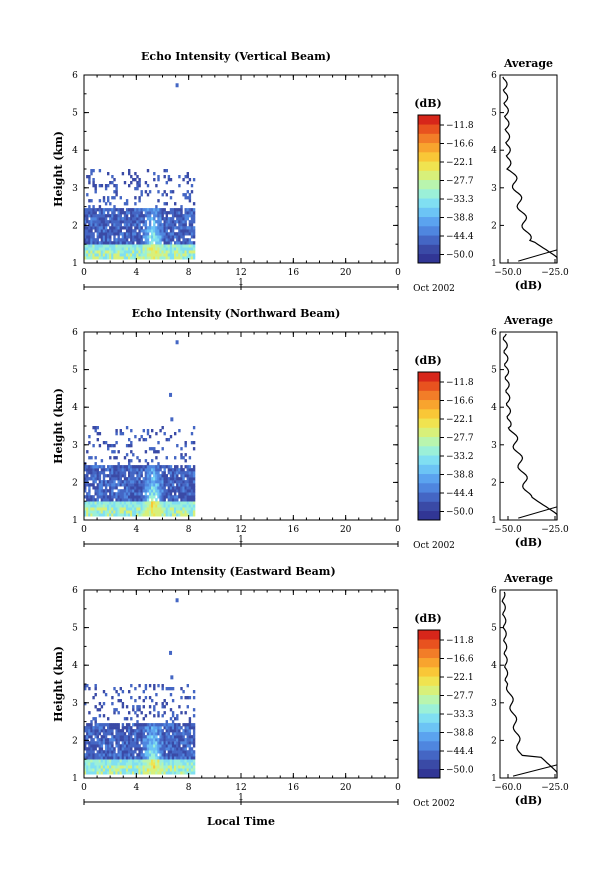  What do you see at coordinates (75, 189) in the screenshot?
I see `y-tick-label: 3` at bounding box center [75, 189].